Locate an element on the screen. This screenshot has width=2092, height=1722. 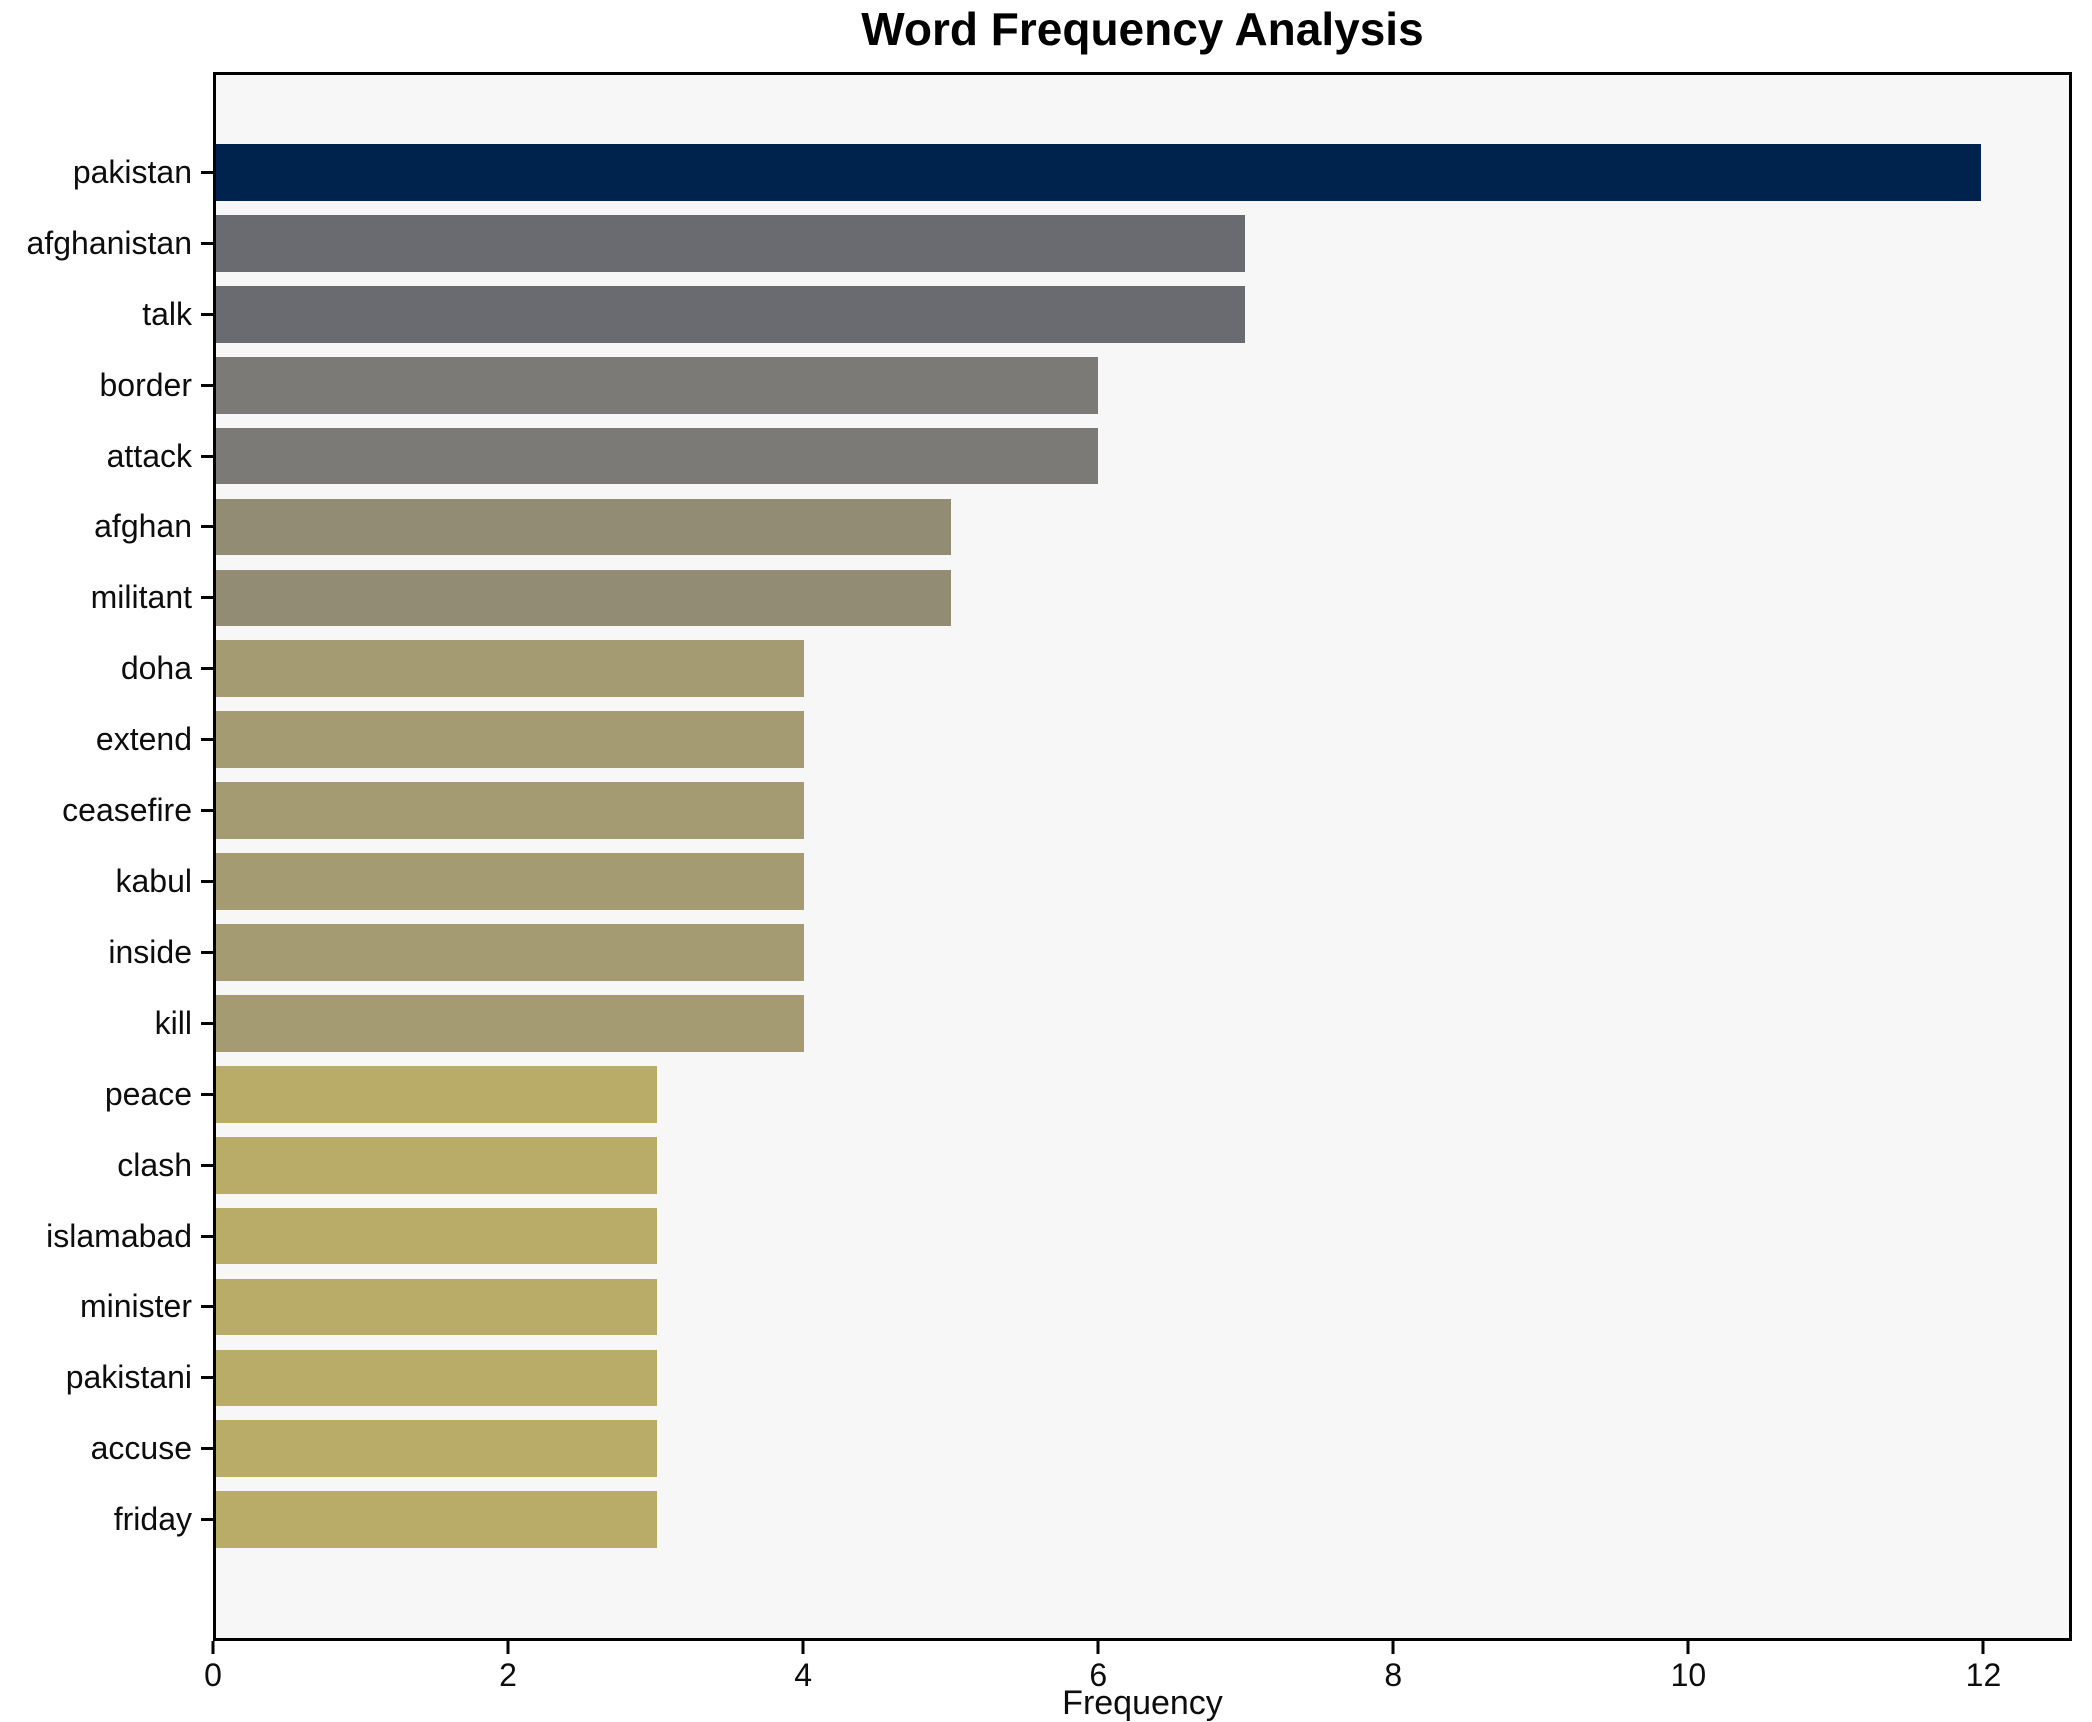
y-tick-label-attack: attack is located at coordinates (149, 455).